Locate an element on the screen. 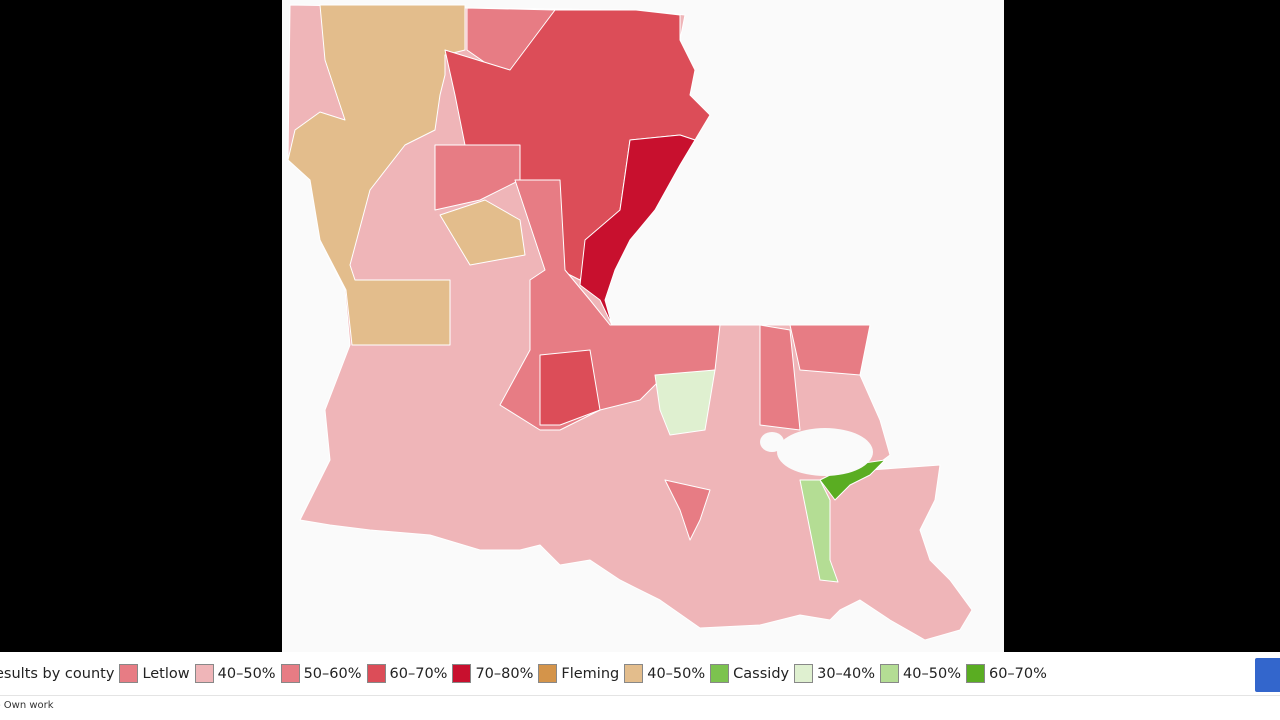  legend-title: esults by county is located at coordinates (57, 673).